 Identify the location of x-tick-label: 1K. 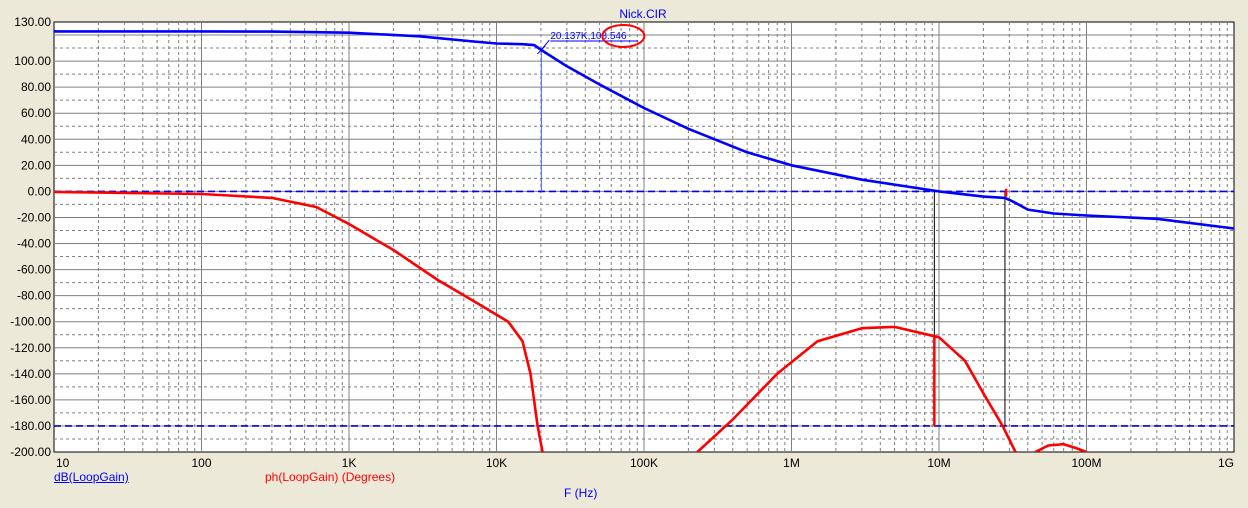
(349, 463).